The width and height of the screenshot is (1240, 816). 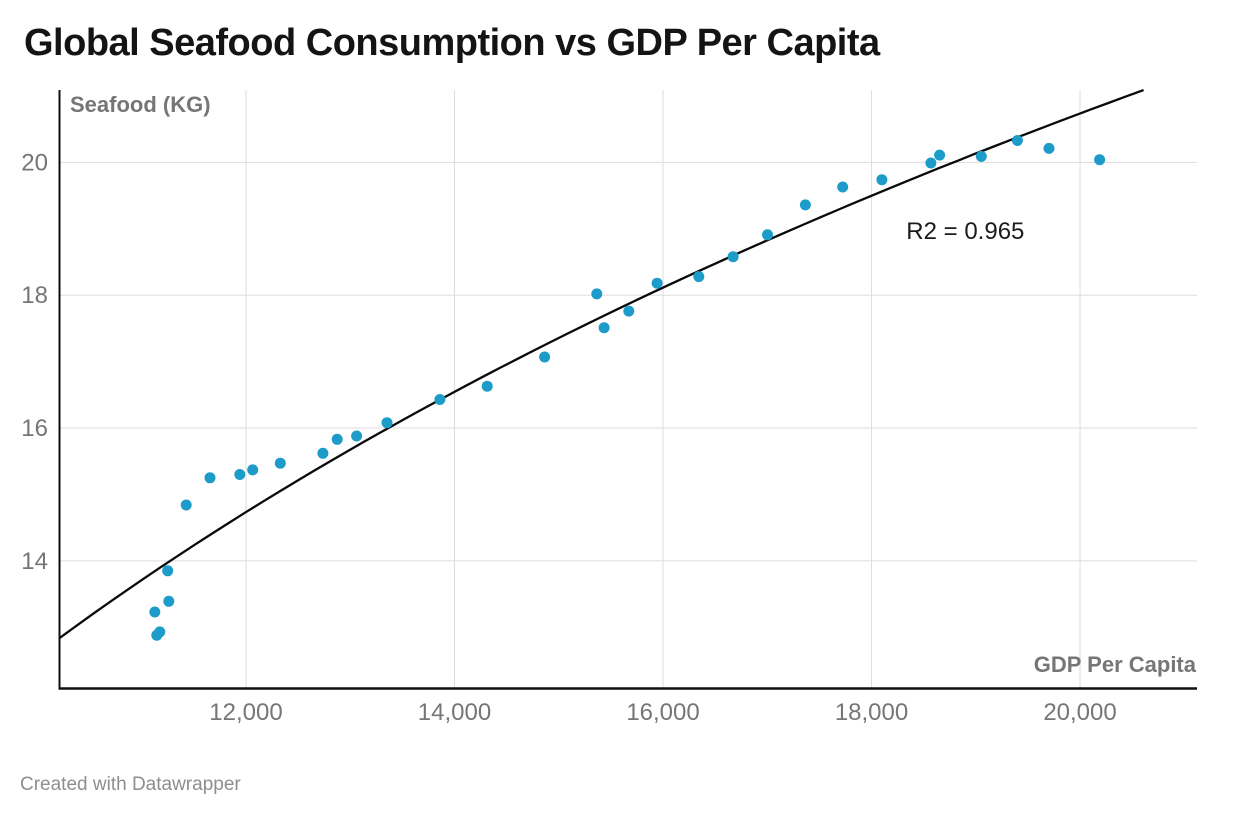 What do you see at coordinates (140, 104) in the screenshot?
I see `y-axis-title: Seafood (KG)` at bounding box center [140, 104].